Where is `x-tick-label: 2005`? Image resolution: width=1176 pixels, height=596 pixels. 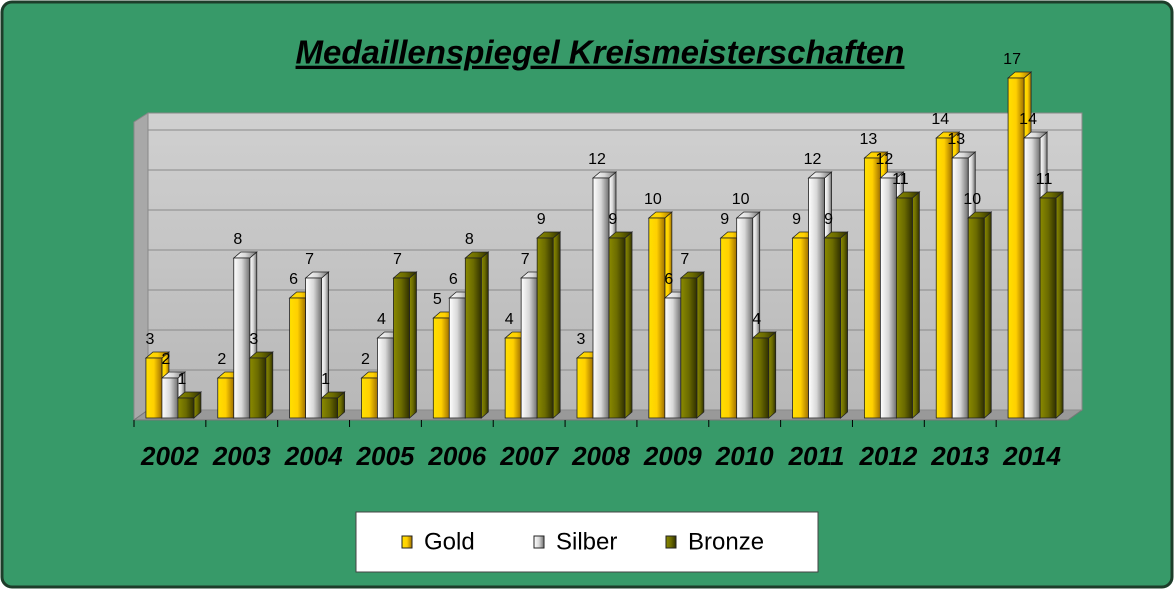
x-tick-label: 2005 is located at coordinates (385, 456).